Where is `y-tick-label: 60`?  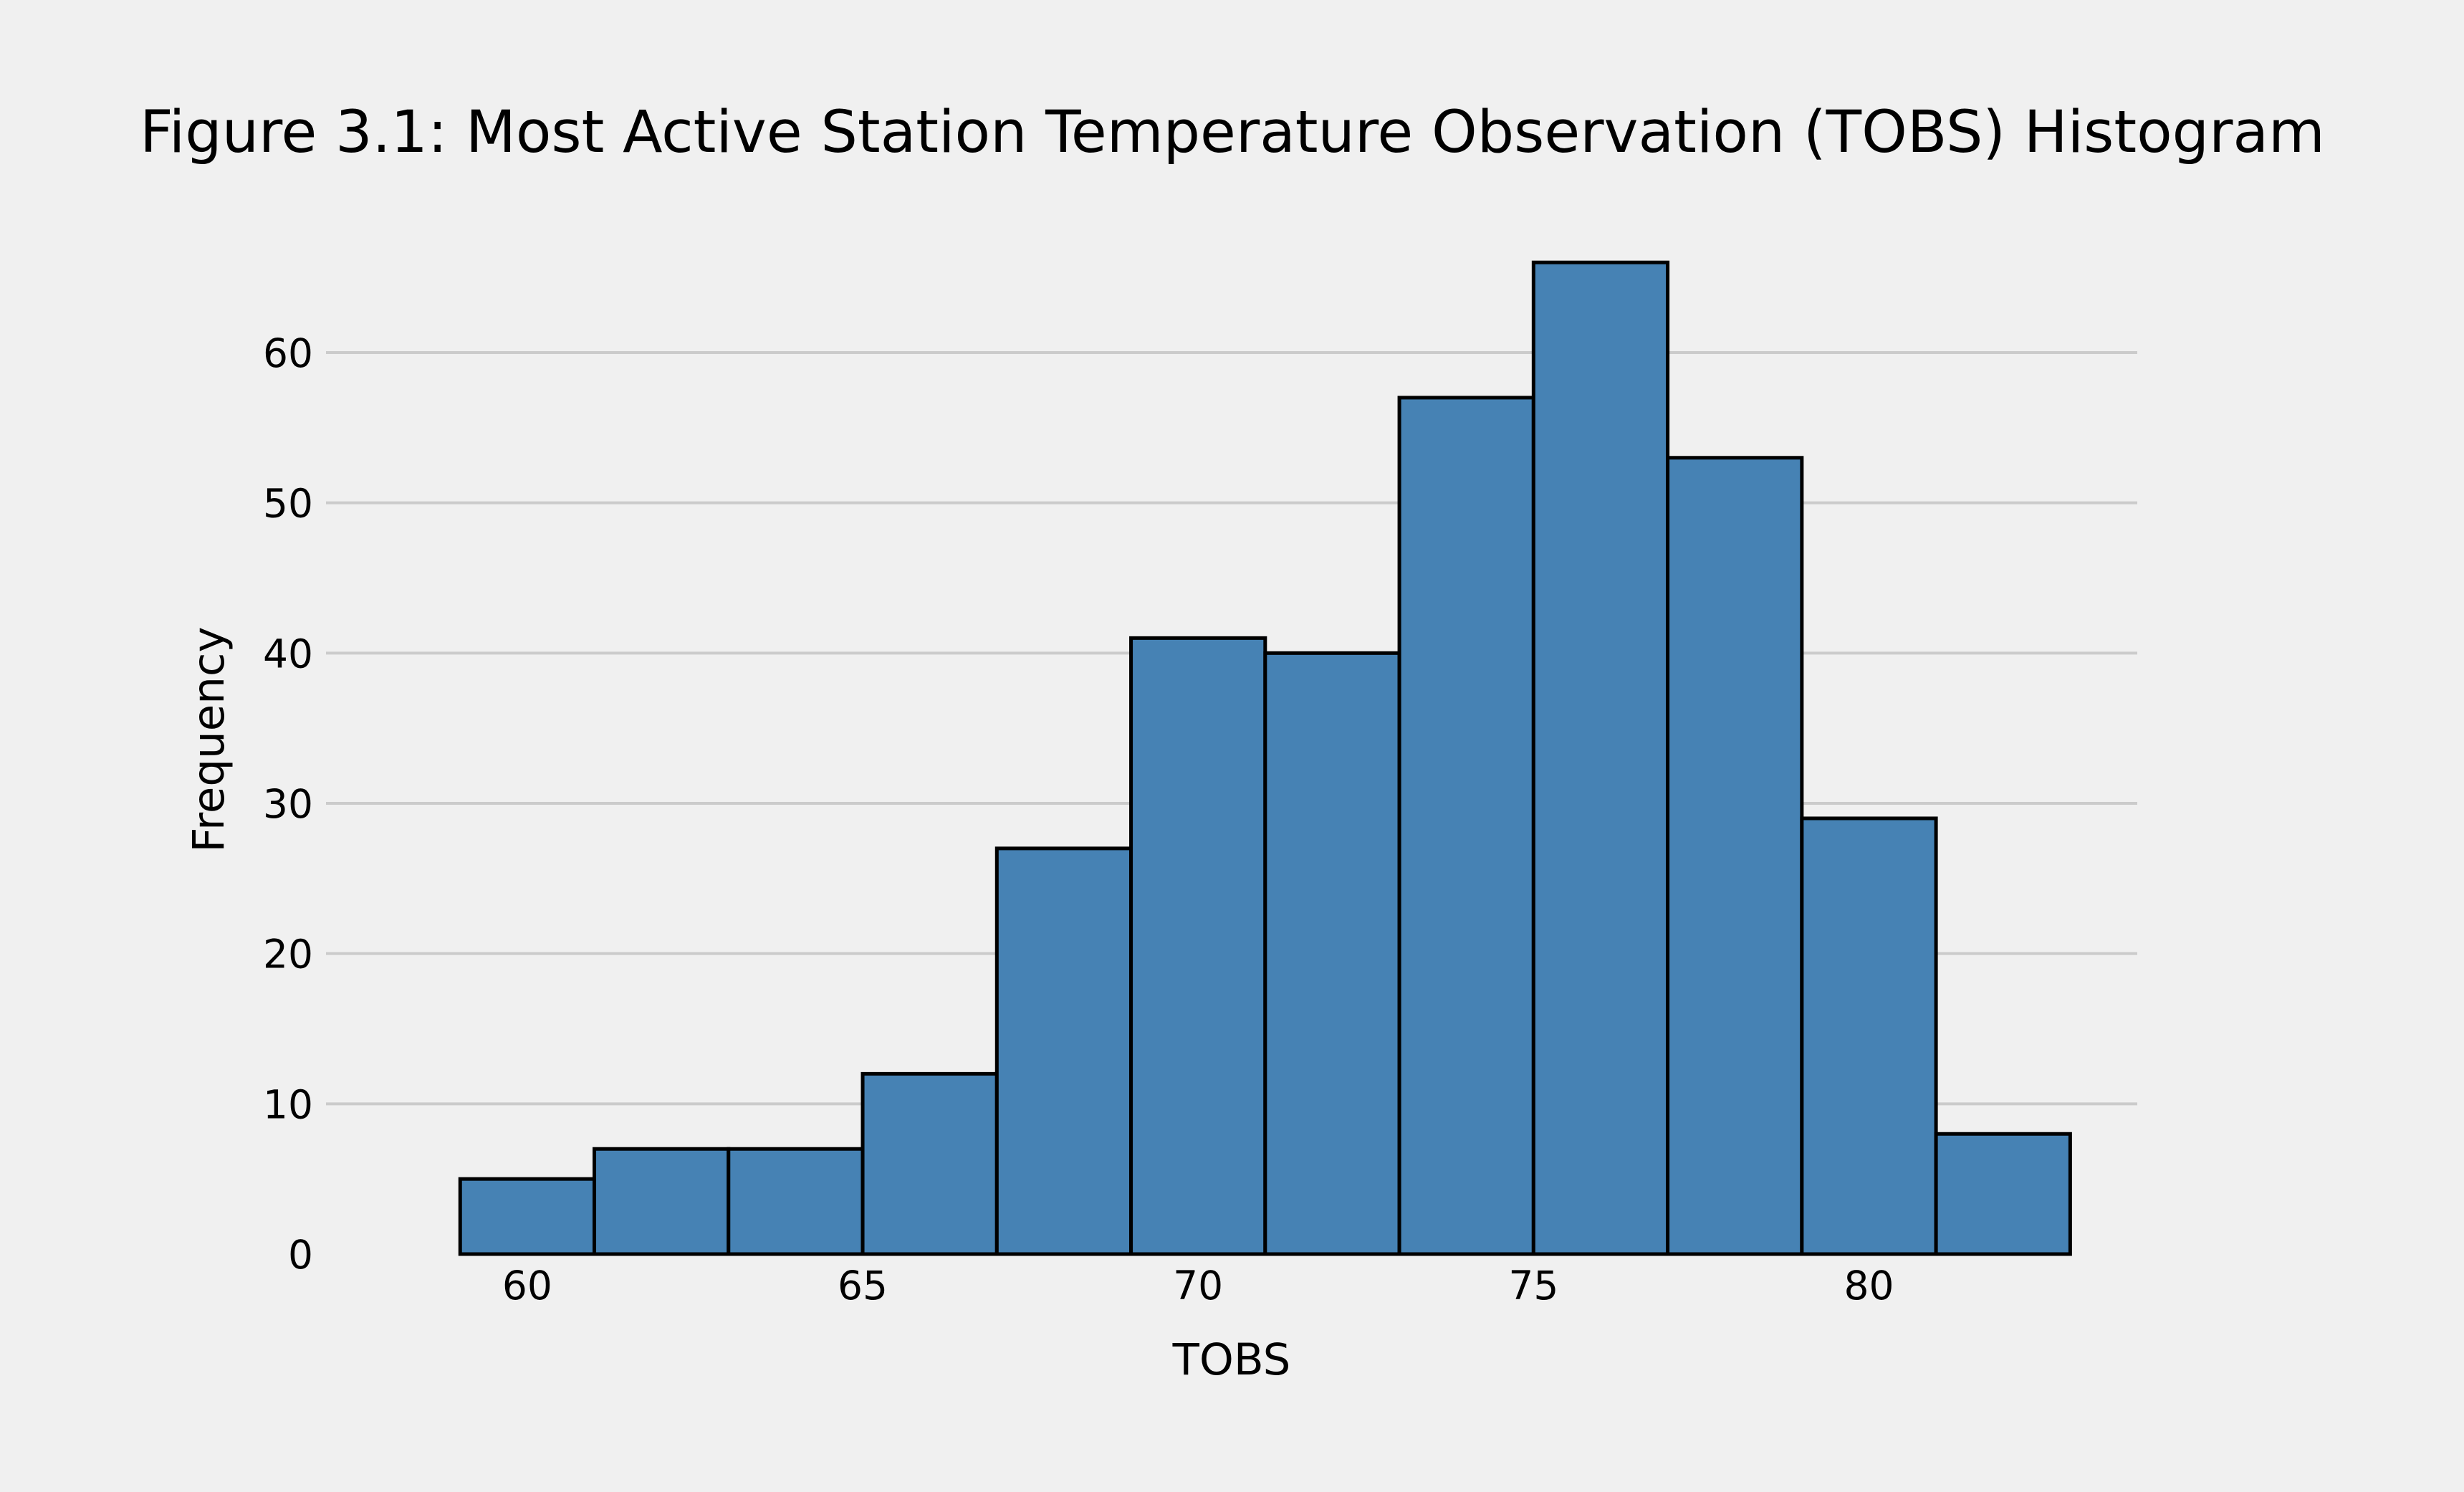 y-tick-label: 60 is located at coordinates (288, 353).